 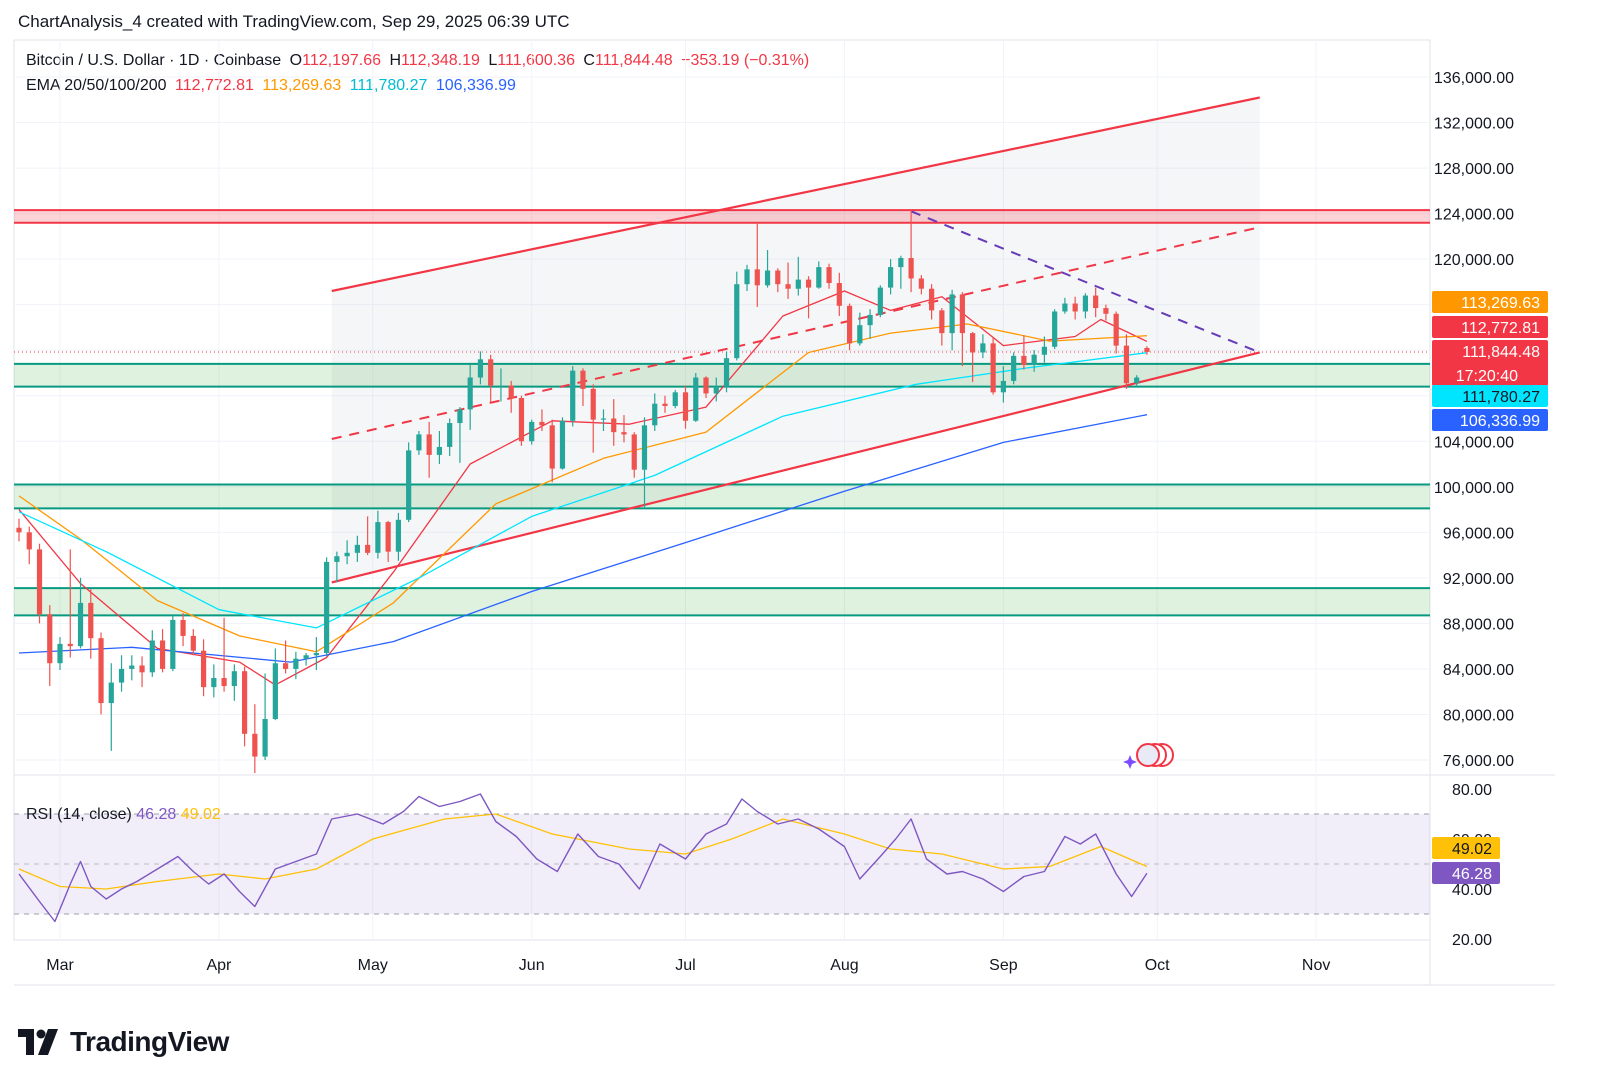 I want to click on price-badge: 106,336.99, so click(x=1490, y=420).